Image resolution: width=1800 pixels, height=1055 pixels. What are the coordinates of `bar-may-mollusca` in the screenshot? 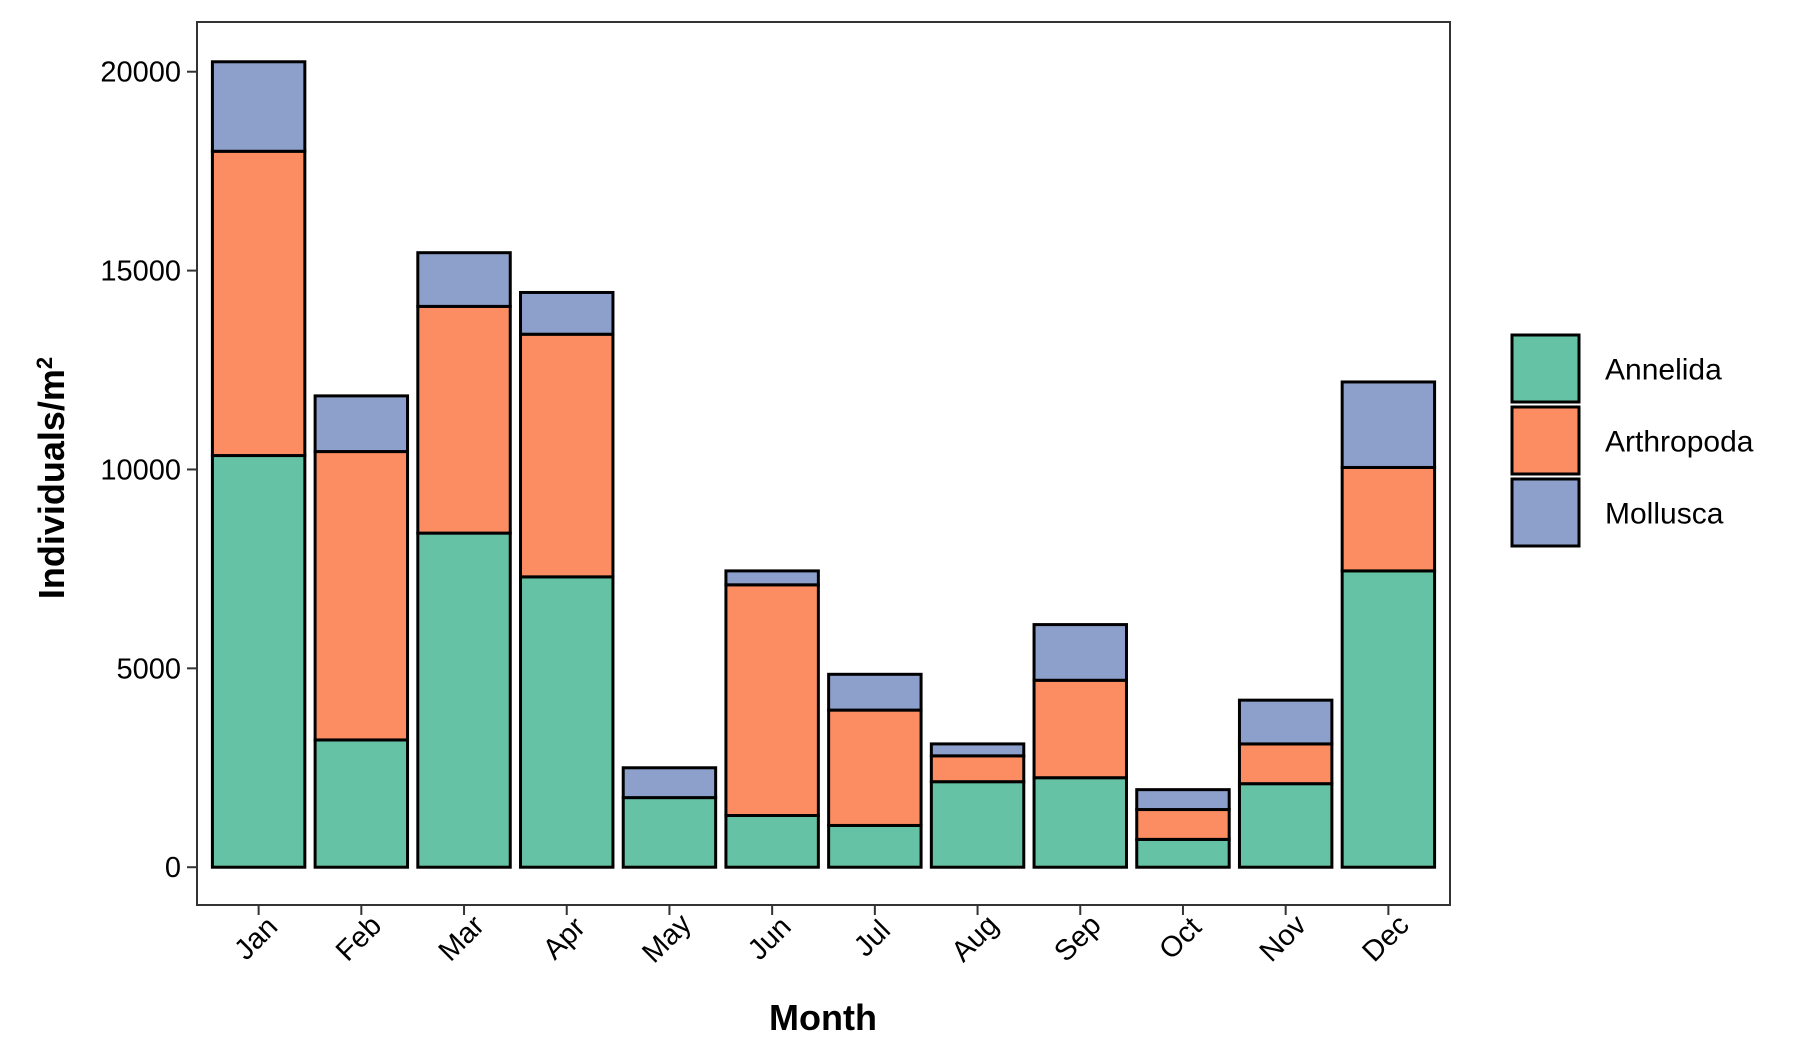 It's located at (669, 783).